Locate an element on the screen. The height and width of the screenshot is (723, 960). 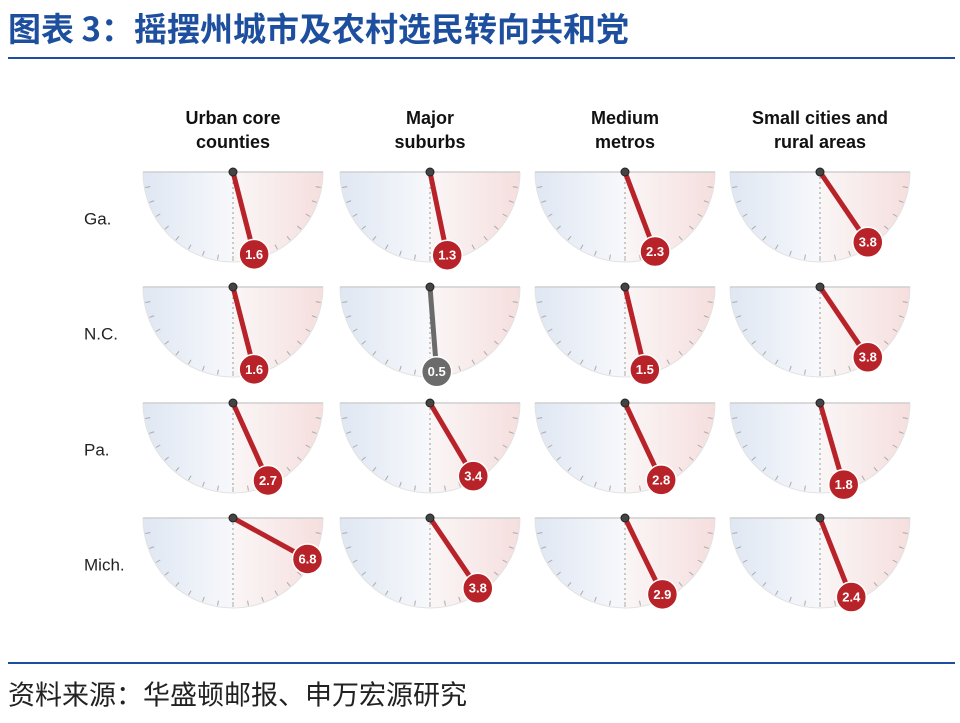
value-label: 1.8 is located at coordinates (844, 484).